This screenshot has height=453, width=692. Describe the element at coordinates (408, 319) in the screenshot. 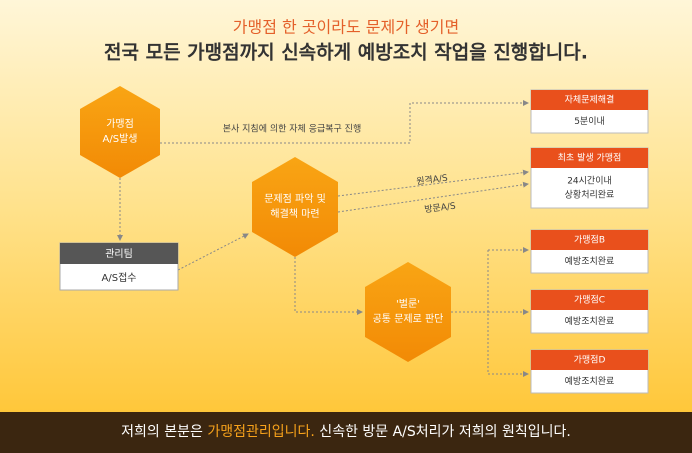

I see `node-label: 공통 문제로 판단` at that location.